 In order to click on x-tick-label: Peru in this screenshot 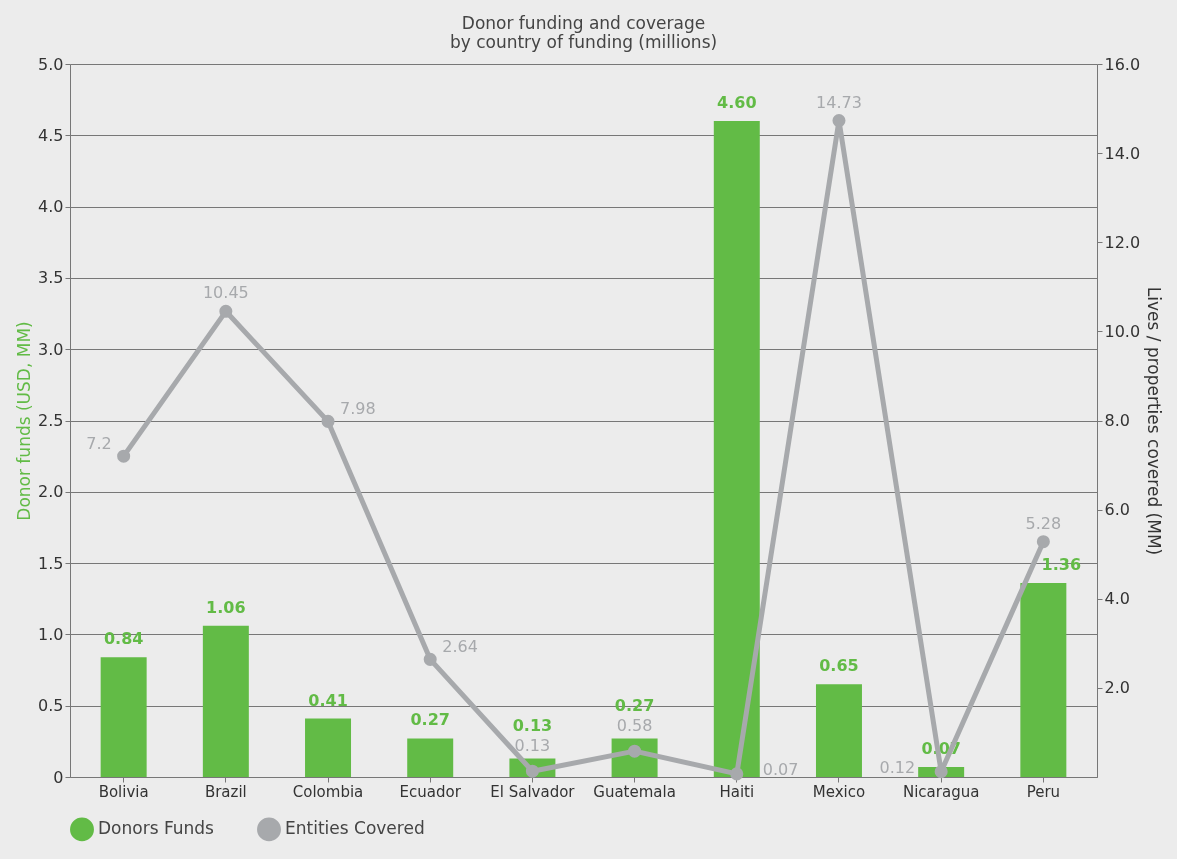, I will do `click(1043, 791)`.